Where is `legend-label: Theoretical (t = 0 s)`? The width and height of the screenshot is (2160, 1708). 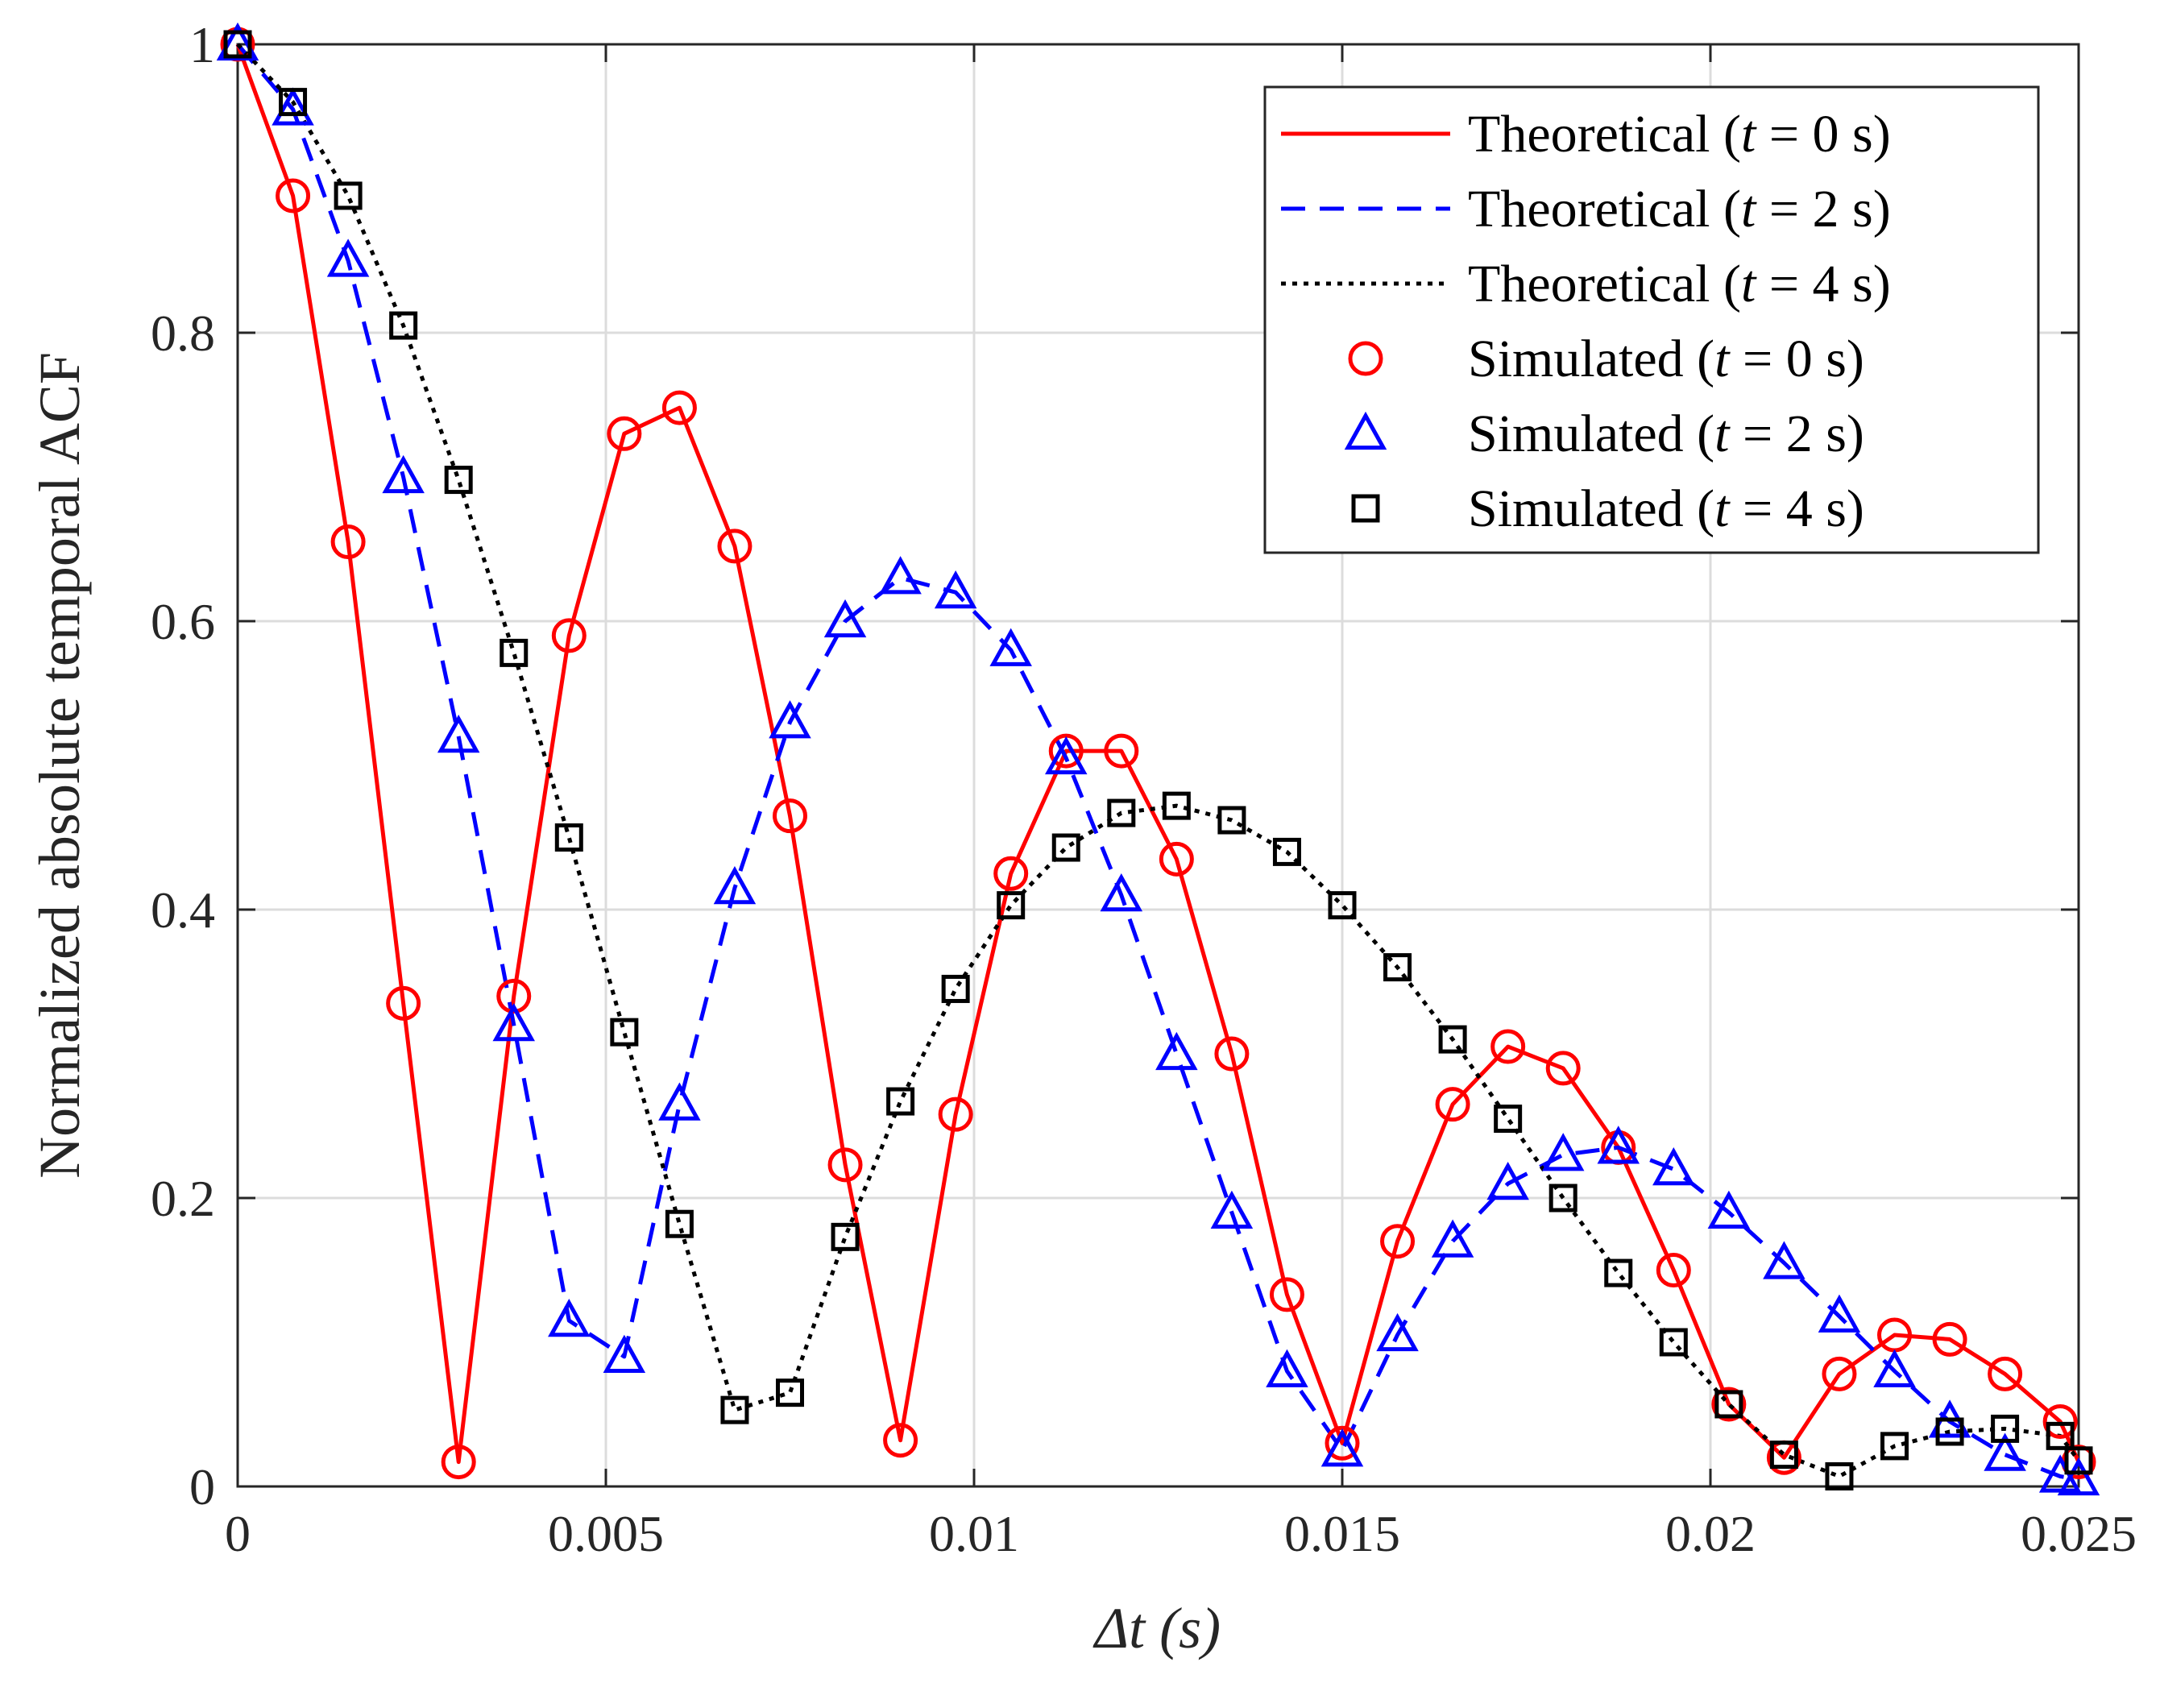 legend-label: Theoretical (t = 0 s) is located at coordinates (1680, 134).